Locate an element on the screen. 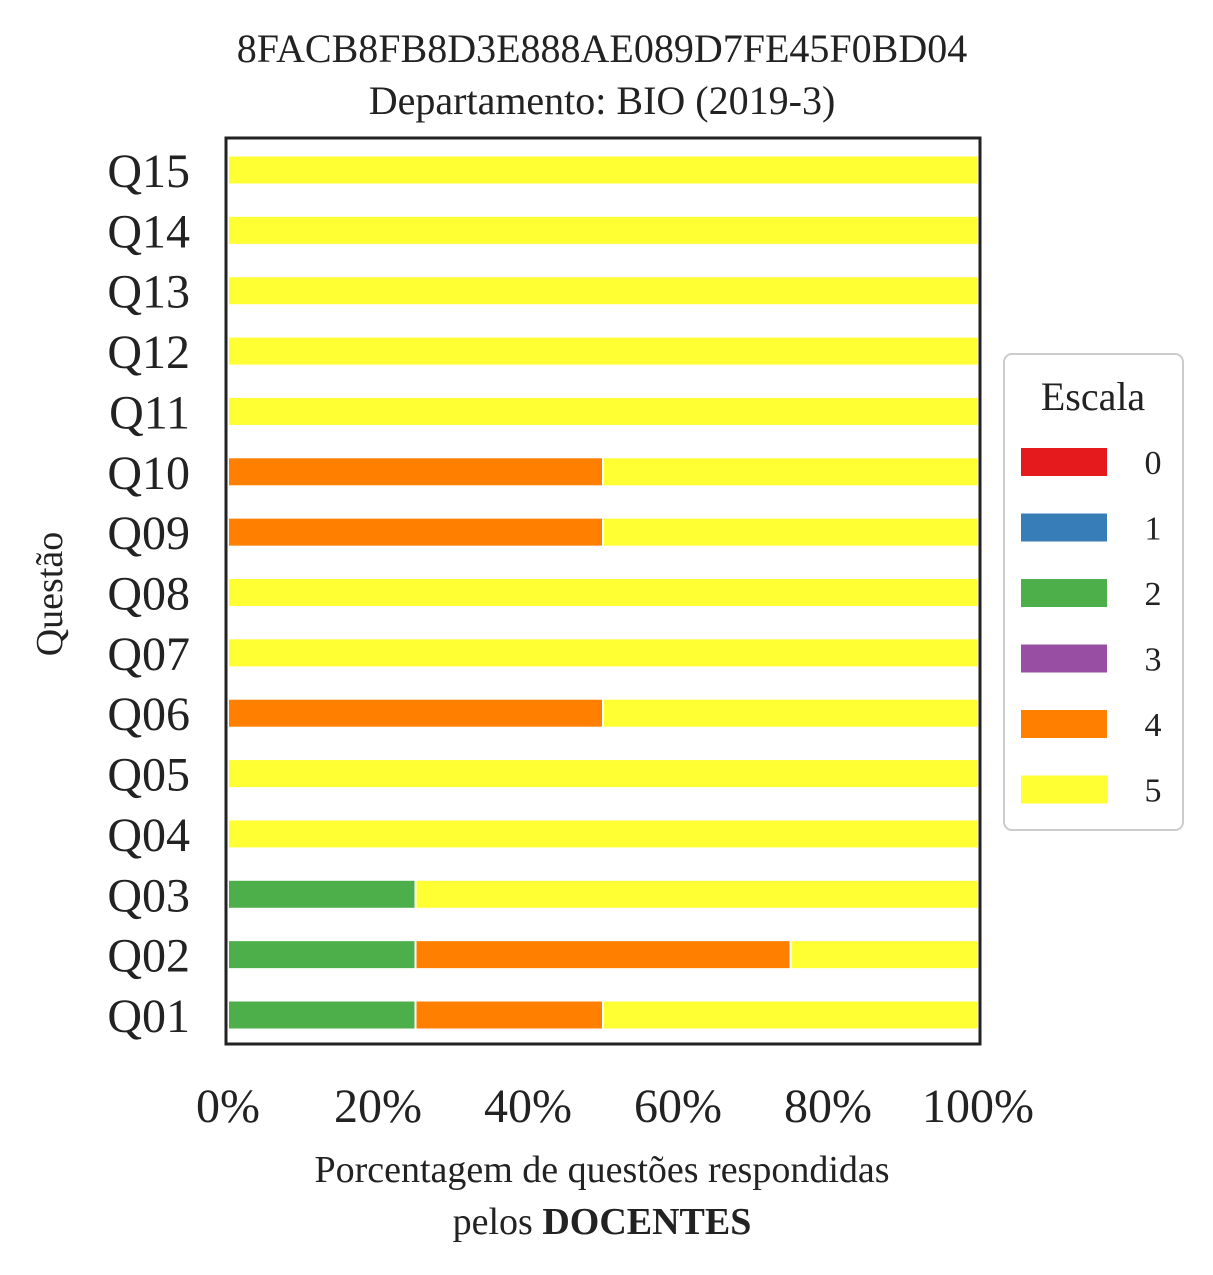 This screenshot has height=1275, width=1213. legend-label-1: 1 is located at coordinates (1153, 529).